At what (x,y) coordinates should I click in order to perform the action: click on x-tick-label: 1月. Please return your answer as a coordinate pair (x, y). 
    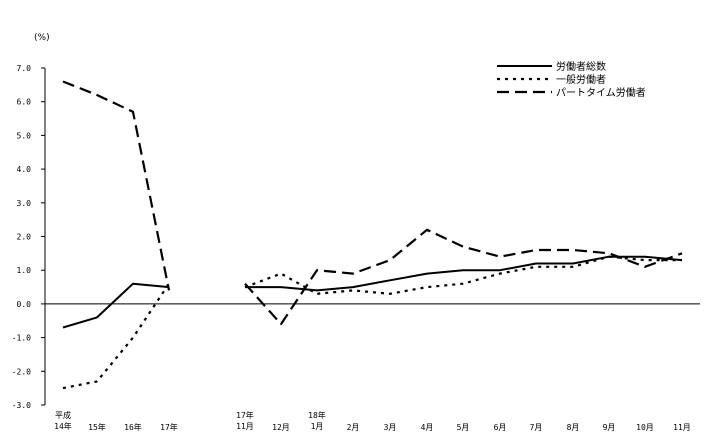
    Looking at the image, I should click on (317, 426).